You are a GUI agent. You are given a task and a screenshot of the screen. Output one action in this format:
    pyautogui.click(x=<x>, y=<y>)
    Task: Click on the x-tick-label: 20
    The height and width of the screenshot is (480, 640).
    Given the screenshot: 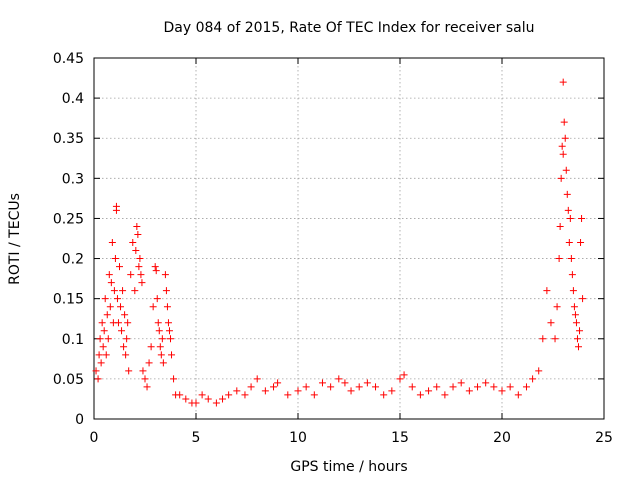 What is the action you would take?
    pyautogui.click(x=502, y=438)
    